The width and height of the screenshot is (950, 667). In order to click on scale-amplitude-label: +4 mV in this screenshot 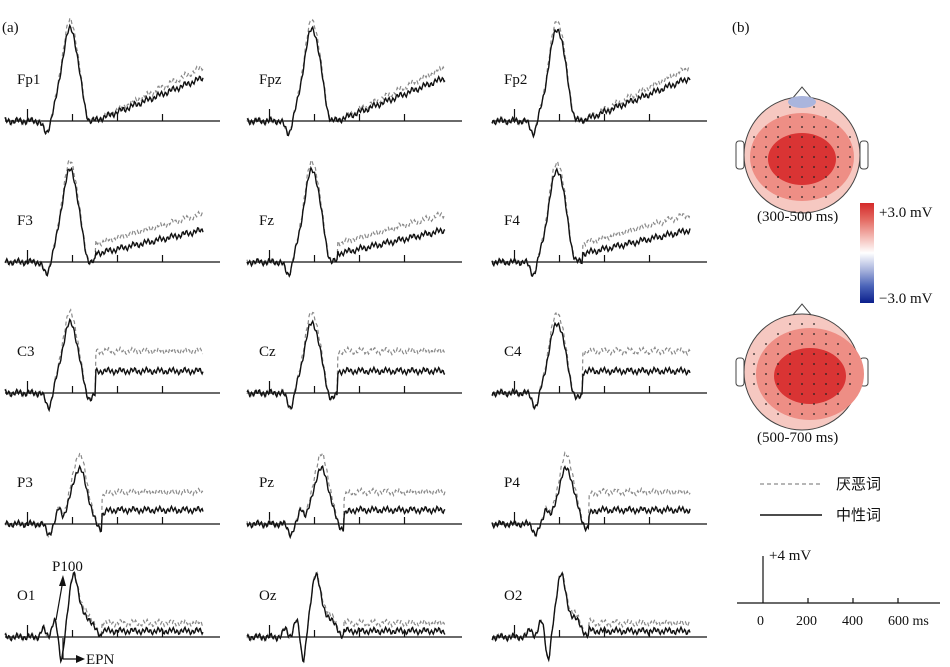, I will do `click(790, 556)`.